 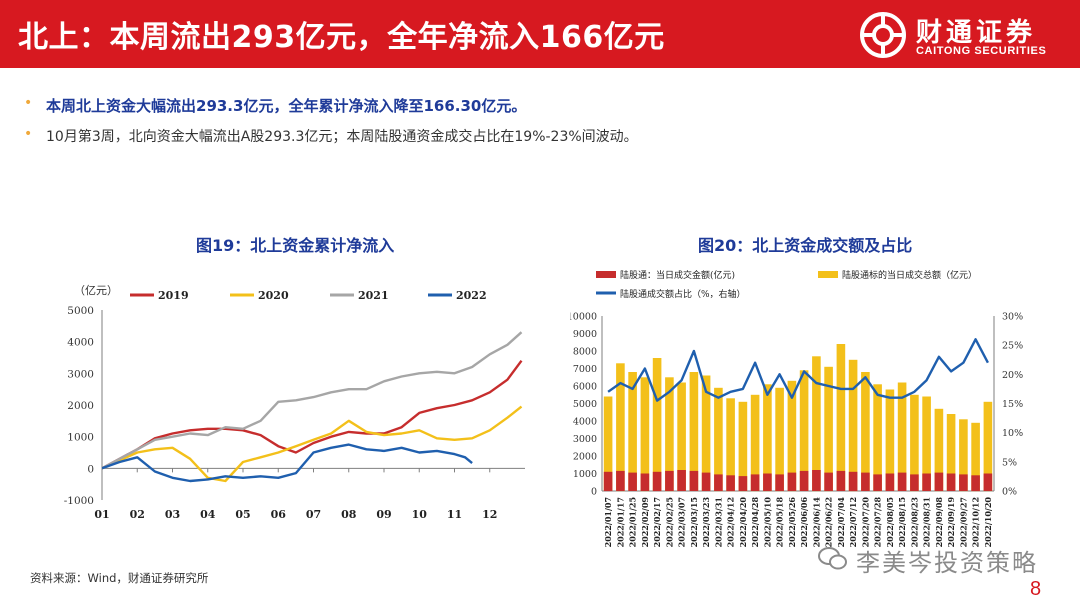 What do you see at coordinates (471, 295) in the screenshot?
I see `legend-label-2022: 2022` at bounding box center [471, 295].